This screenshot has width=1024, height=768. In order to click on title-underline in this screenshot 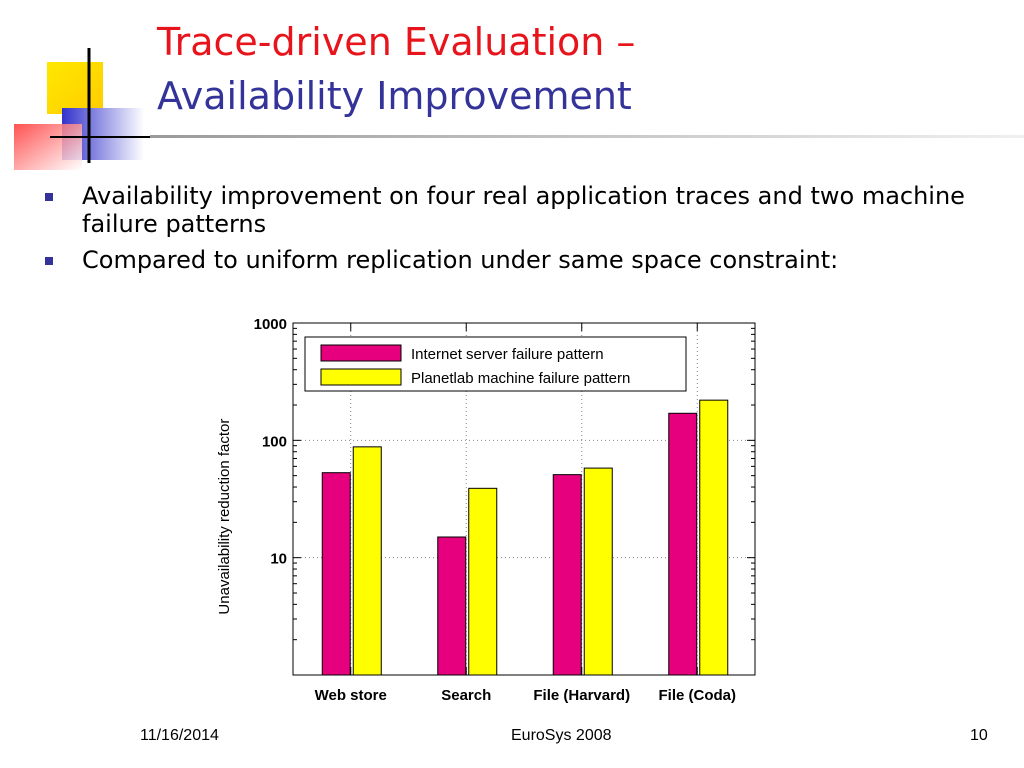, I will do `click(587, 136)`.